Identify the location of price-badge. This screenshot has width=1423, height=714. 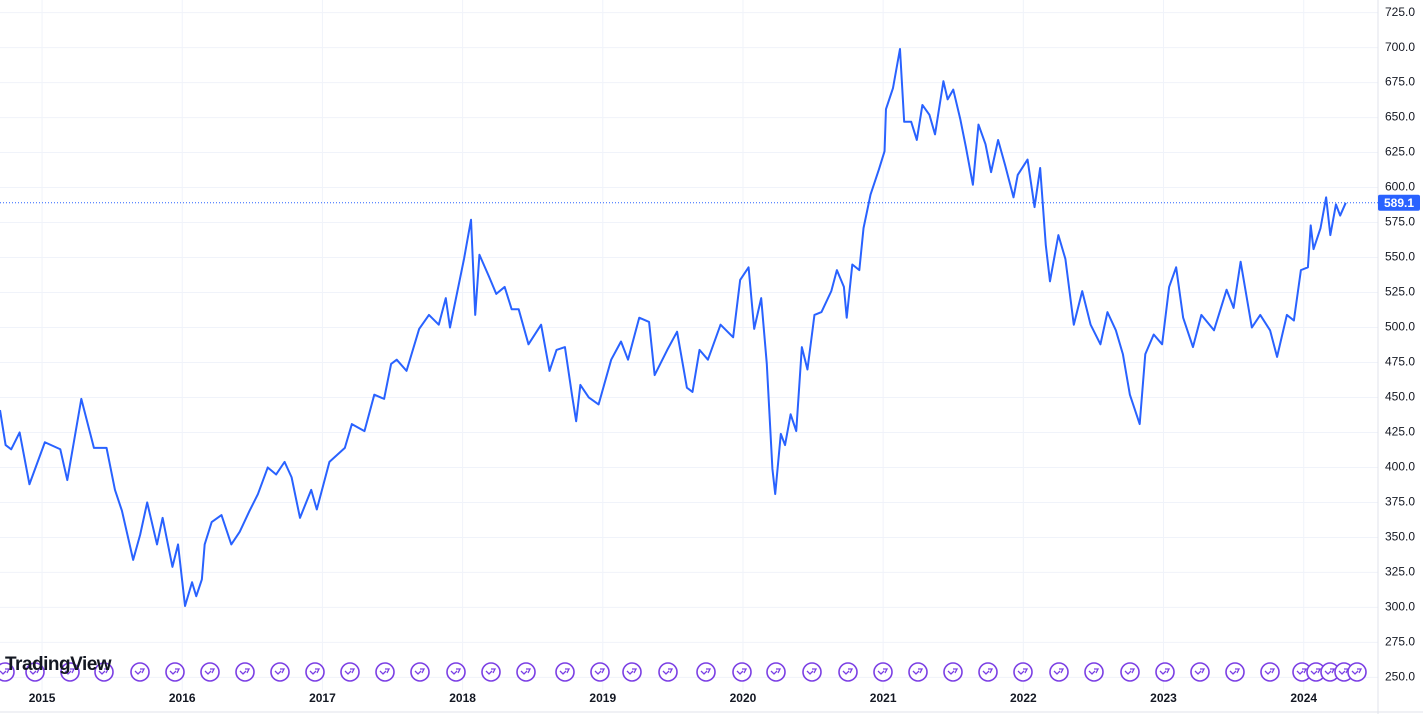
(1399, 202).